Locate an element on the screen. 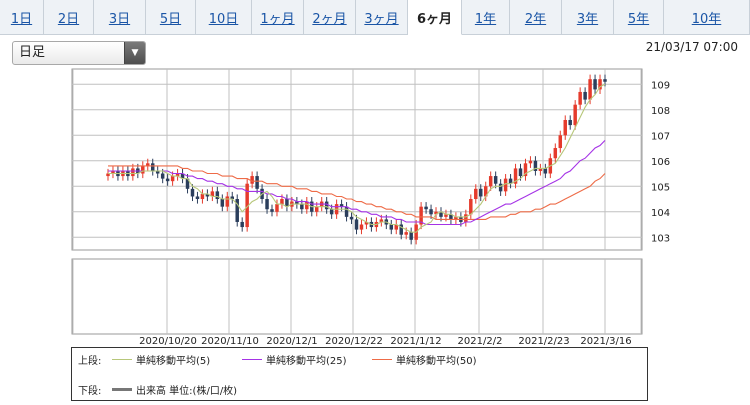 This screenshot has height=405, width=750. tab-2: 2日 is located at coordinates (69, 17).